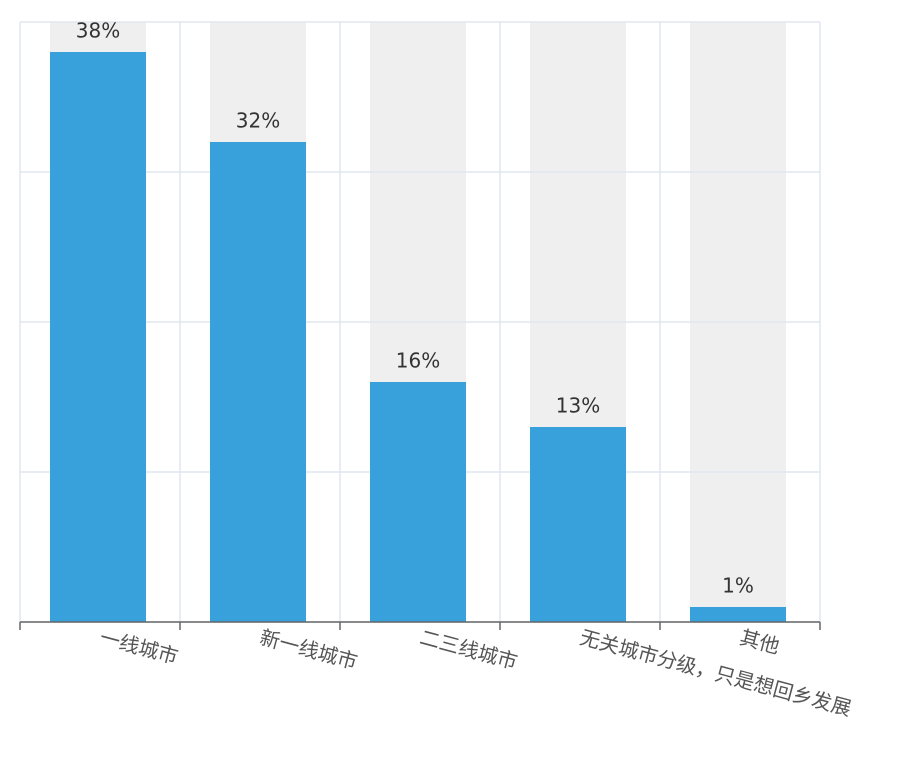 The width and height of the screenshot is (904, 770). I want to click on value-label: 38%, so click(98, 31).